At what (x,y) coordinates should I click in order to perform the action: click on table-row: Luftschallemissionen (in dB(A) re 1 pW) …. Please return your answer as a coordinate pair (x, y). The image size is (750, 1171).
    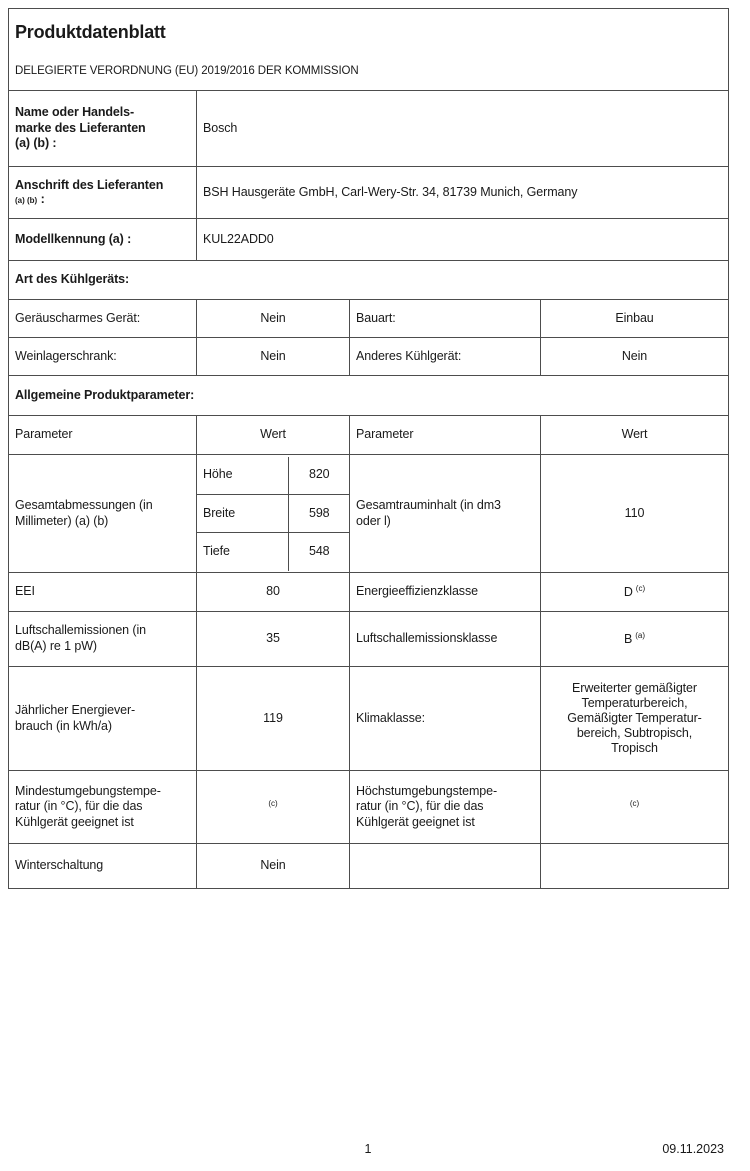
    Looking at the image, I should click on (368, 639).